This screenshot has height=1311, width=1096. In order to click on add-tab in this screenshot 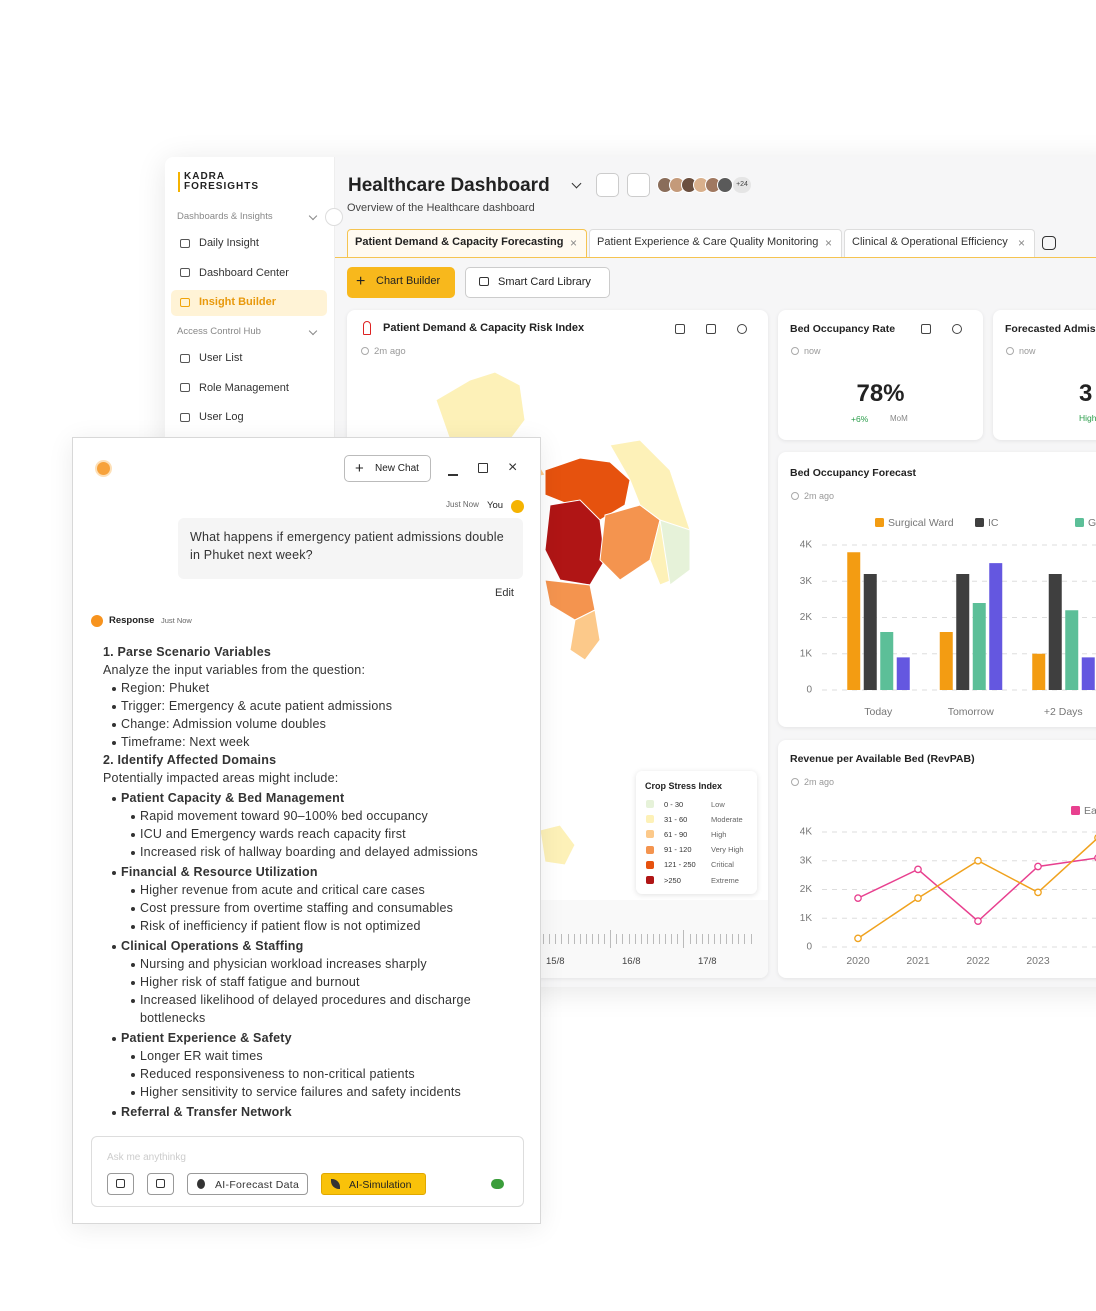, I will do `click(1049, 243)`.